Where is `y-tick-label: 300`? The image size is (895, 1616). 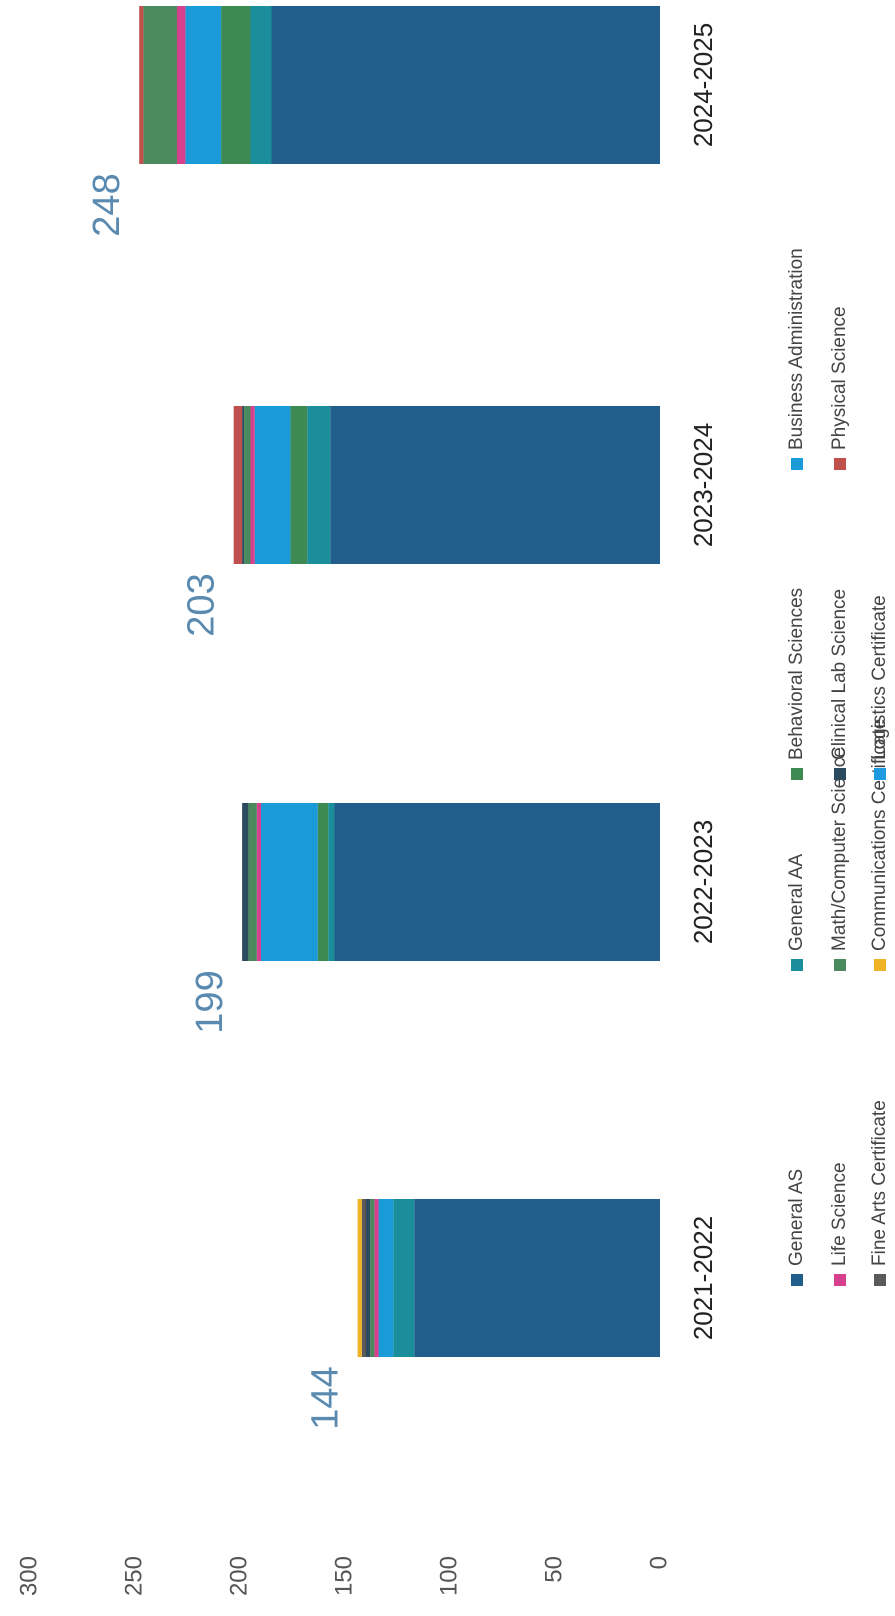 y-tick-label: 300 is located at coordinates (28, 1576).